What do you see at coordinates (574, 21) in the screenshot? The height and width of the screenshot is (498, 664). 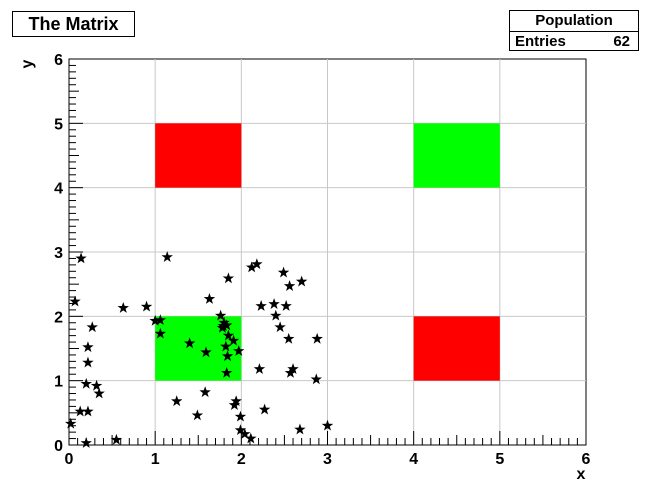 I see `stats-title: Population` at bounding box center [574, 21].